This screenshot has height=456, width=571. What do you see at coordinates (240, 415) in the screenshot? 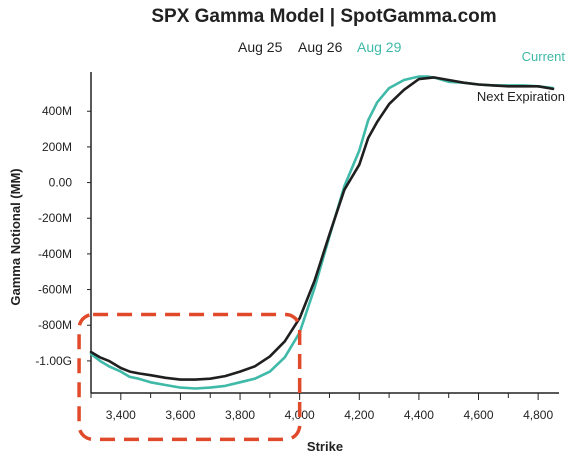
I see `x-tick-label: 3,800` at bounding box center [240, 415].